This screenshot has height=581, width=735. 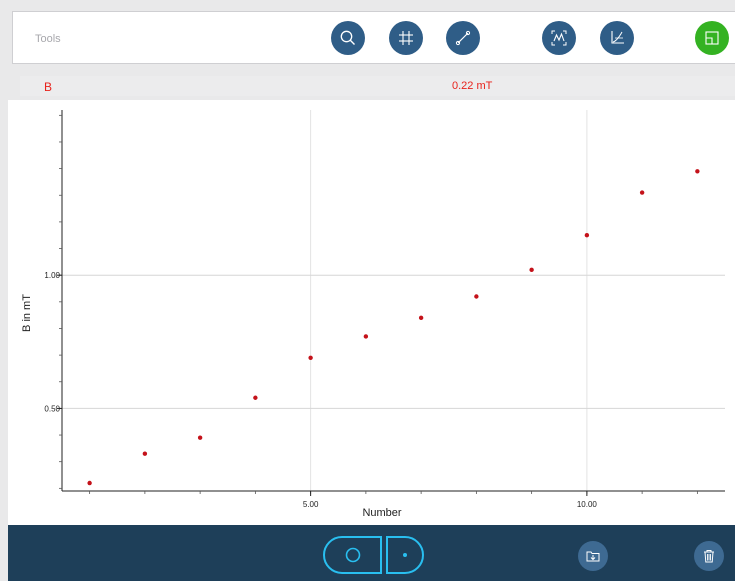 I want to click on record-mode-continuous-button, so click(x=352, y=555).